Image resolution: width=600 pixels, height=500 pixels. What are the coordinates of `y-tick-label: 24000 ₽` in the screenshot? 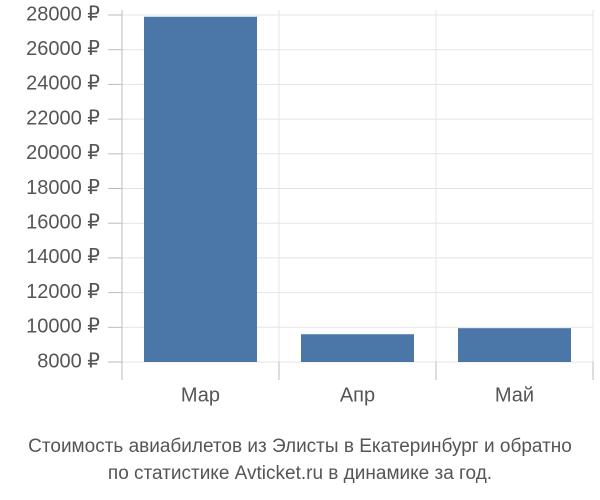 It's located at (63, 84).